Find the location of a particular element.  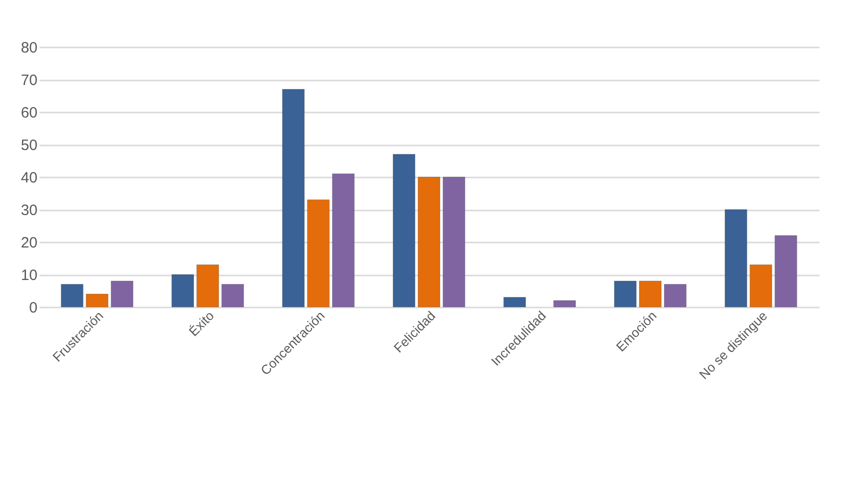

y-tick-label: 80 is located at coordinates (29, 48).